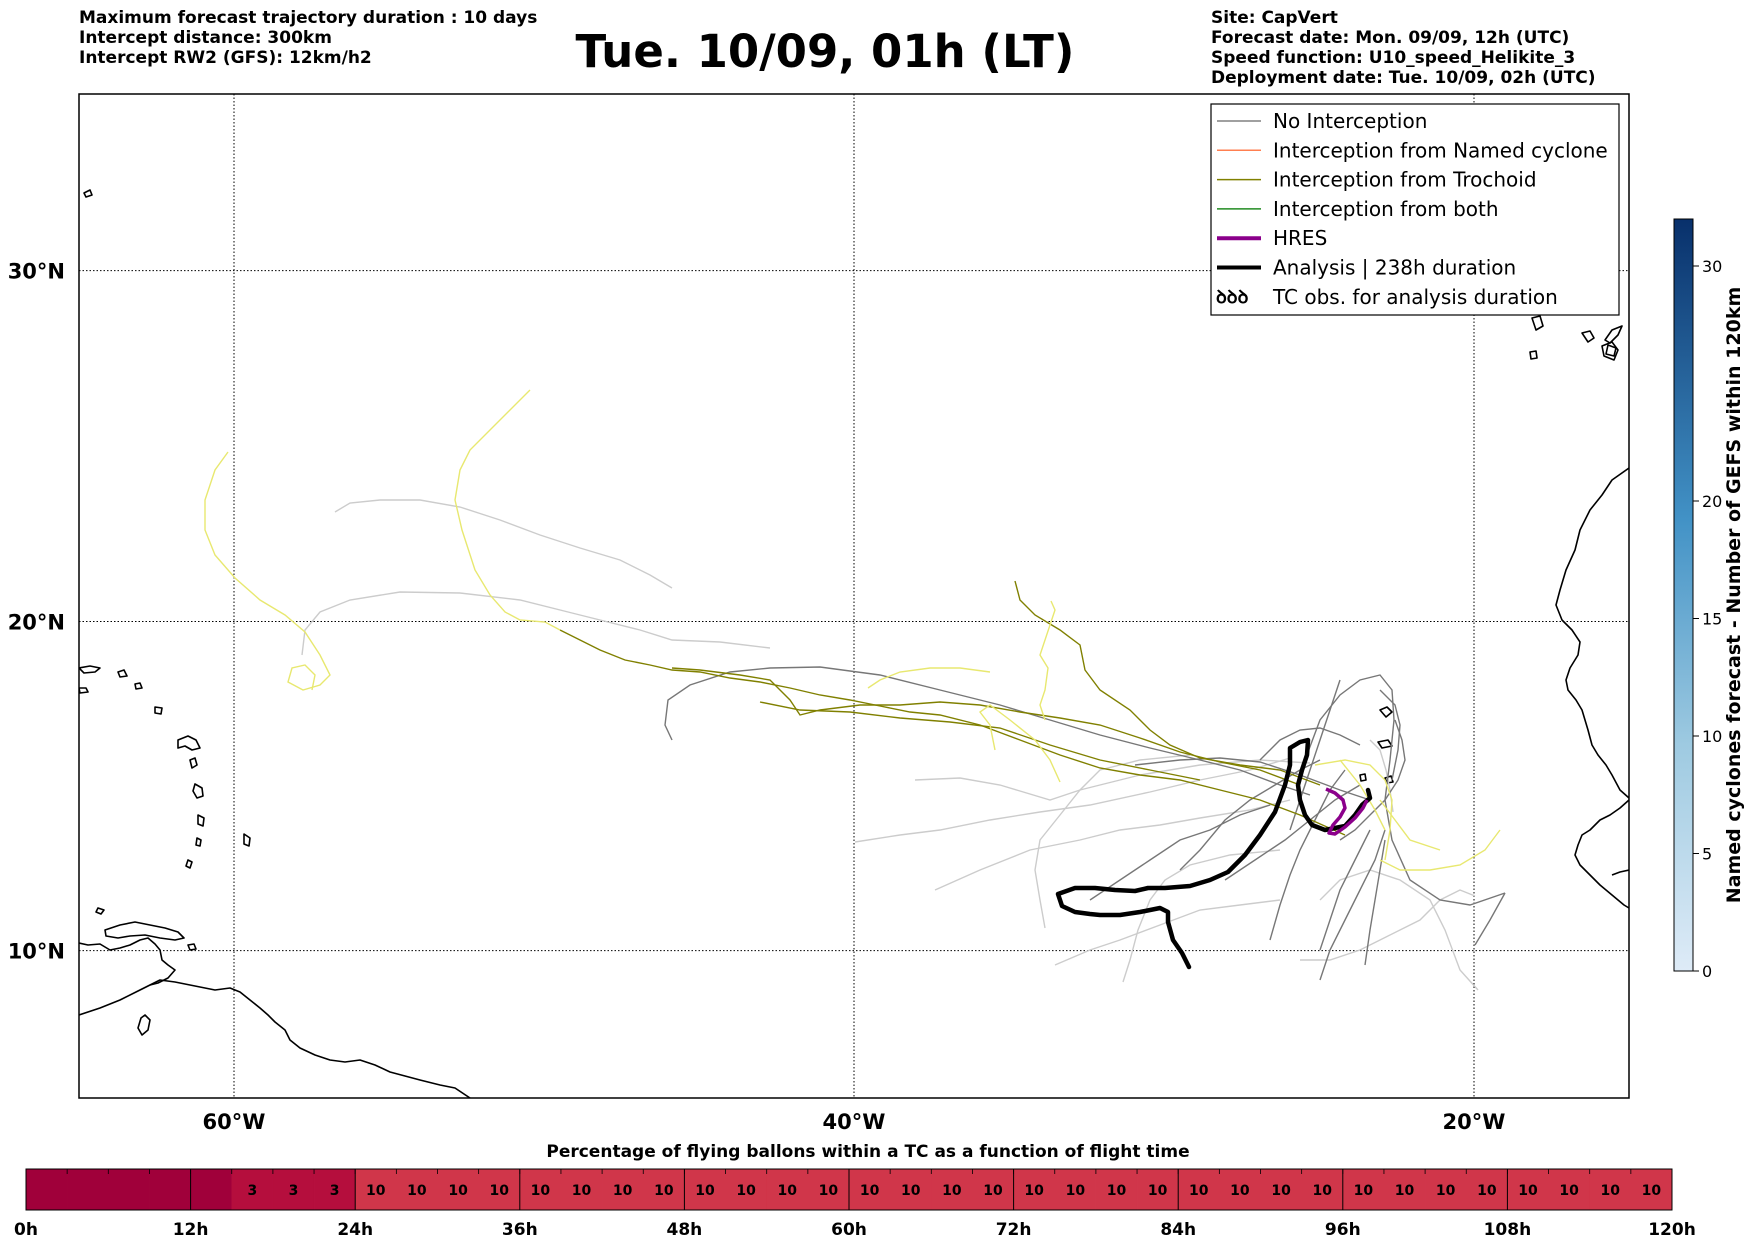 The width and height of the screenshot is (1752, 1241). I want to click on island-curacao, so click(100, 911).